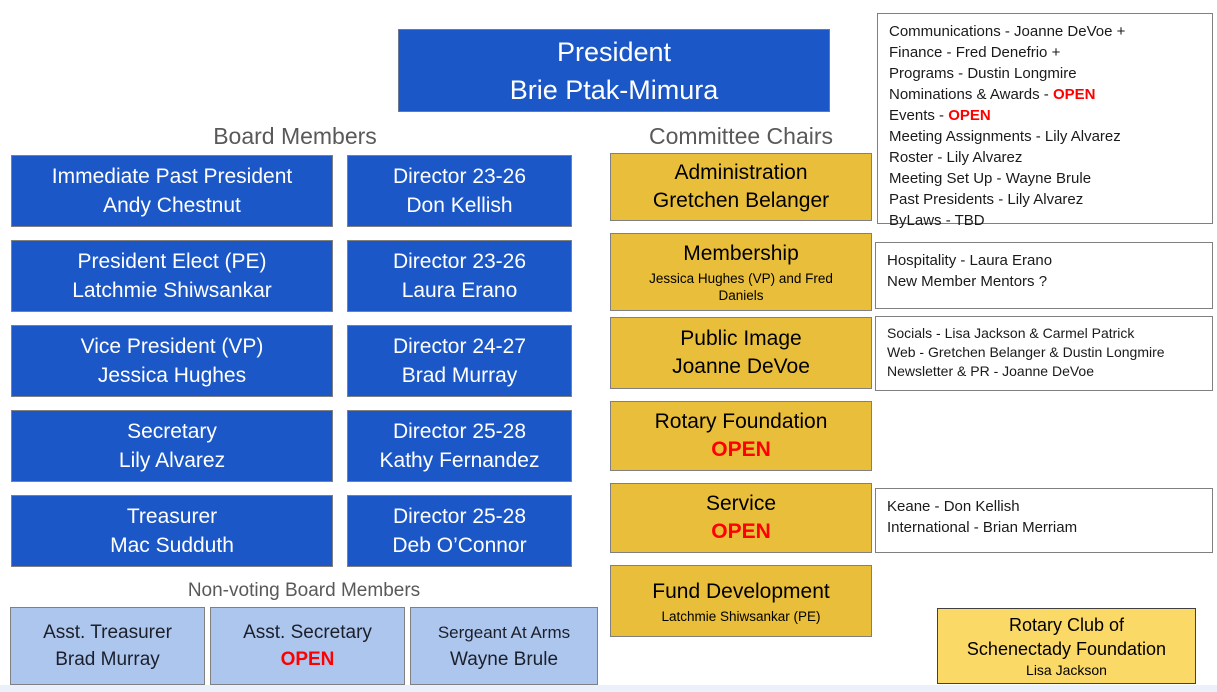  Describe the element at coordinates (1005, 136) in the screenshot. I see `subcommittee-line: Meeting Assignments - Lily Alvarez` at that location.